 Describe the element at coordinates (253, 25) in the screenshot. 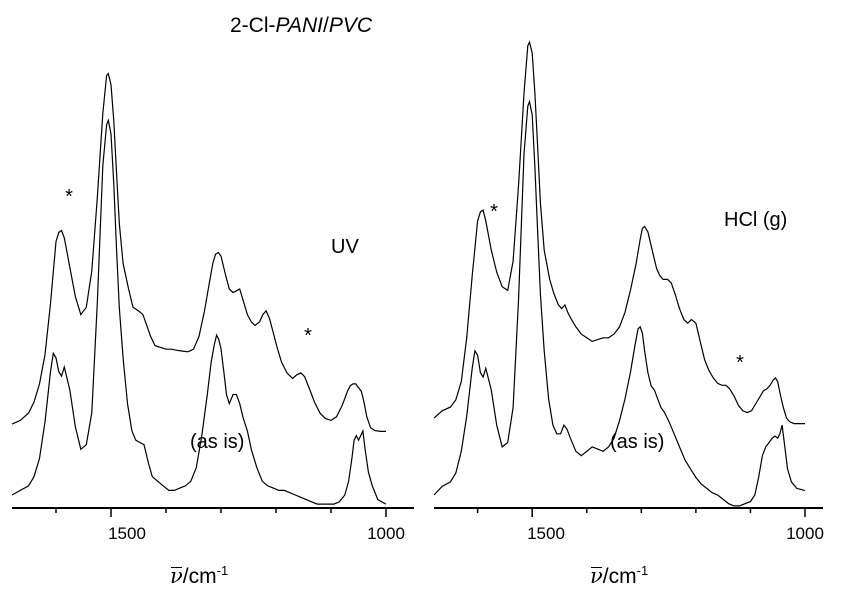

I see `title-prefix: 2-Cl-` at that location.